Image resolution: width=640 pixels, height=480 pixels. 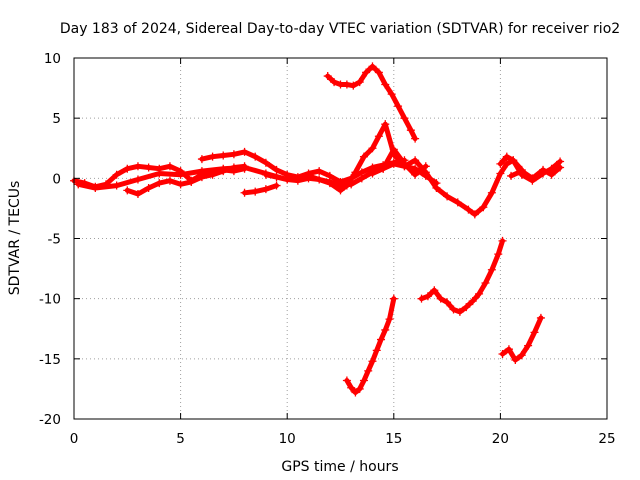 I want to click on y-tick-label: -20, so click(x=50, y=420).